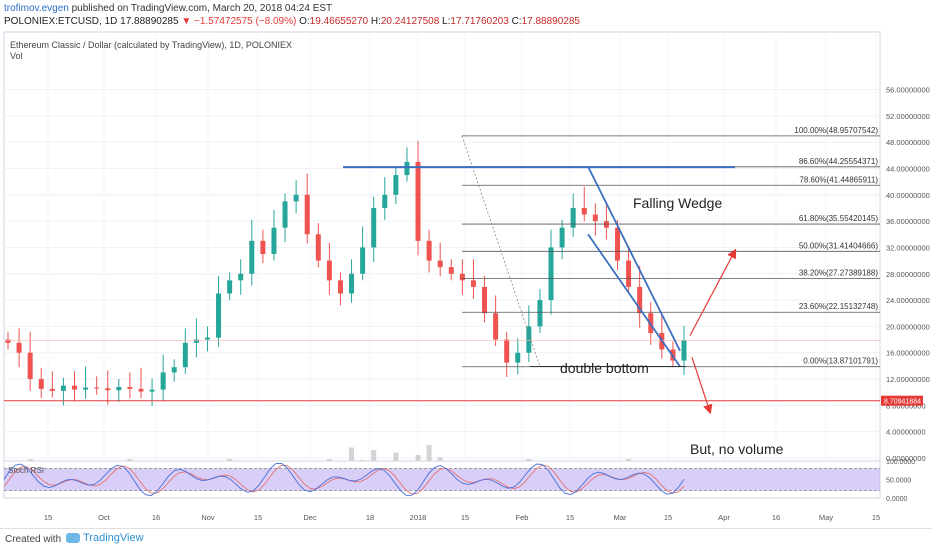 This screenshot has width=932, height=551. What do you see at coordinates (902, 402) in the screenshot?
I see `support-price-label: 8.70941884` at bounding box center [902, 402].